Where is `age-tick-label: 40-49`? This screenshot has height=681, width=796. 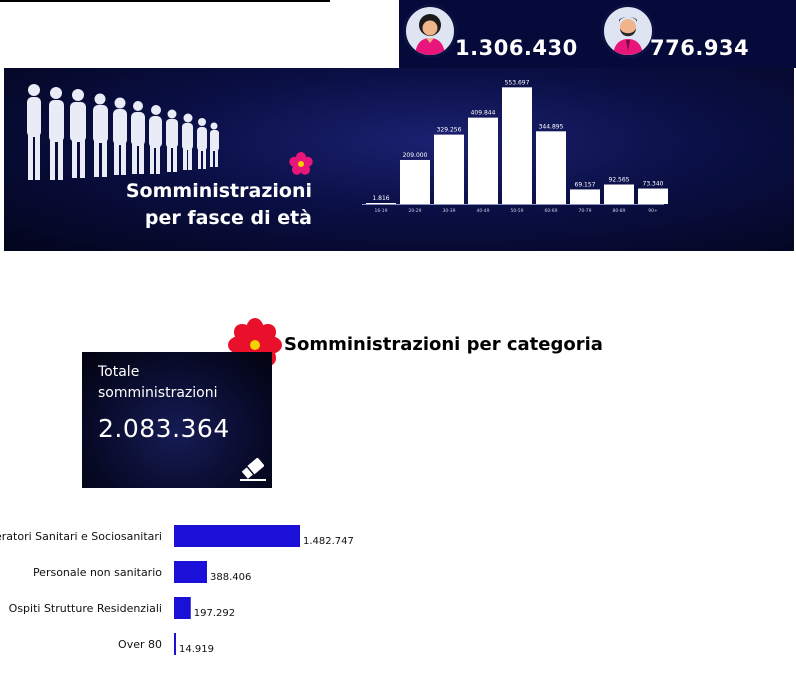
age-tick-label: 40-49 is located at coordinates (482, 211).